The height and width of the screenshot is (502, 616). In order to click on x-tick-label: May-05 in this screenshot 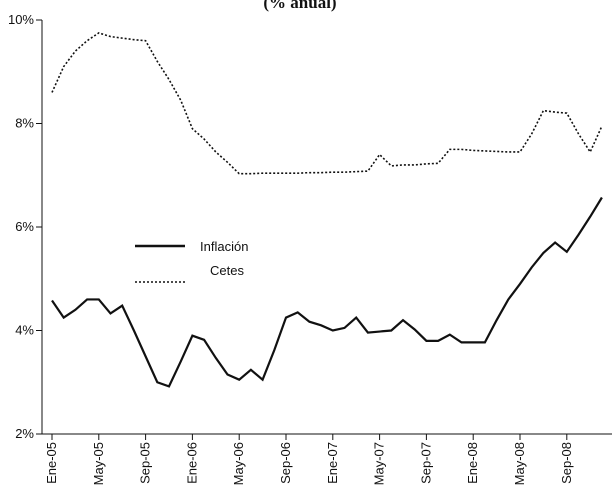, I will do `click(98, 463)`.